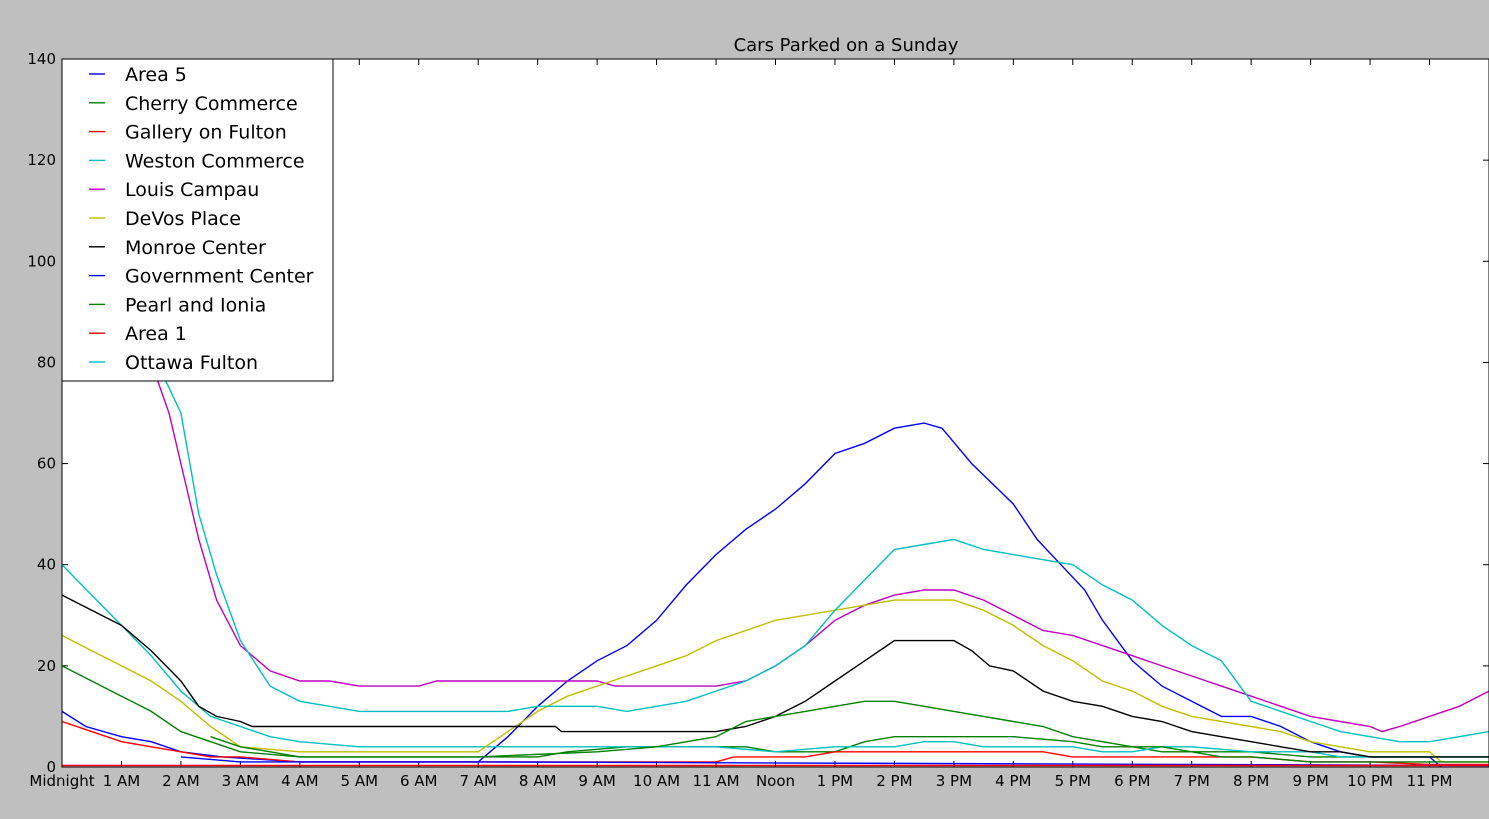  I want to click on y-tick-label: 60, so click(46, 464).